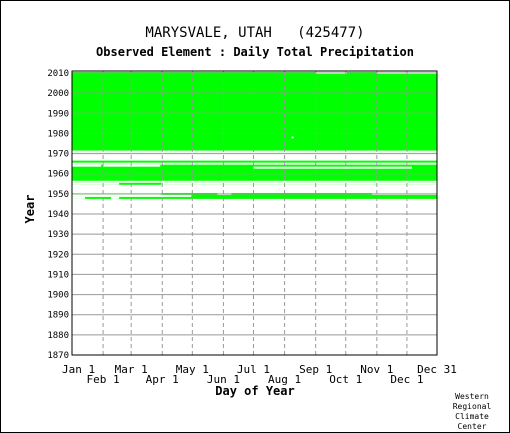 Image resolution: width=510 pixels, height=433 pixels. Describe the element at coordinates (284, 379) in the screenshot. I see `x-tick-label: Aug 1` at that location.